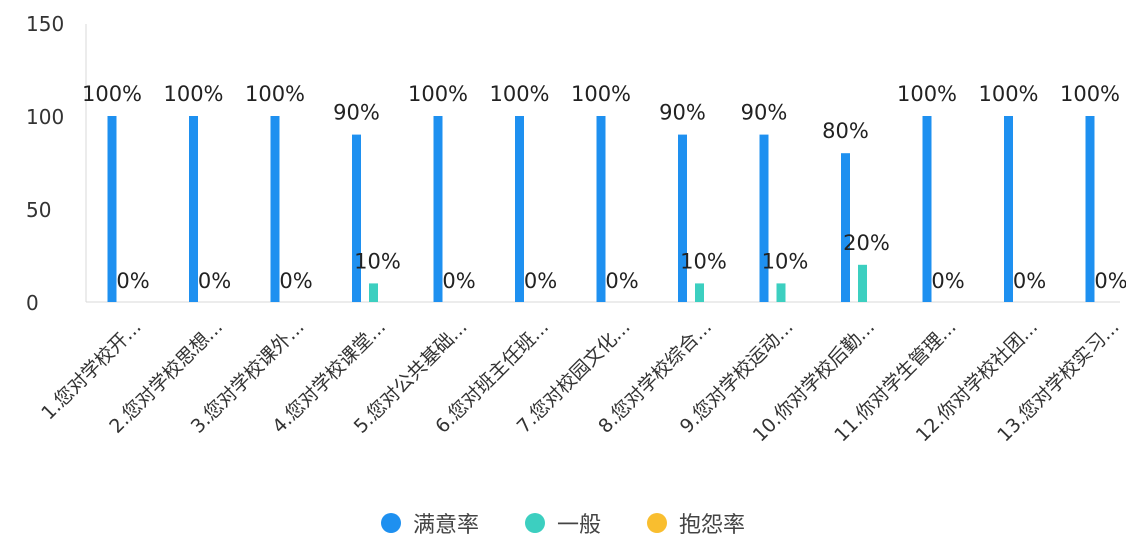 This screenshot has height=541, width=1126. Describe the element at coordinates (45, 117) in the screenshot. I see `y-tick-label: 100` at that location.